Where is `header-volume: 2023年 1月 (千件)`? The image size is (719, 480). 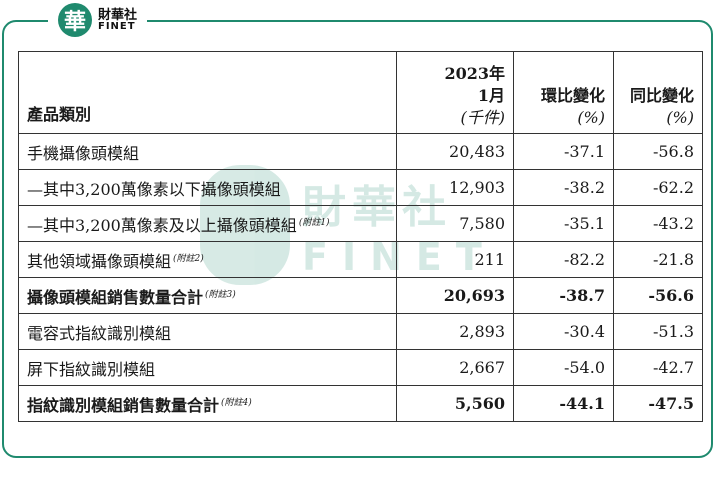 header-volume: 2023年 1月 (千件) is located at coordinates (455, 92).